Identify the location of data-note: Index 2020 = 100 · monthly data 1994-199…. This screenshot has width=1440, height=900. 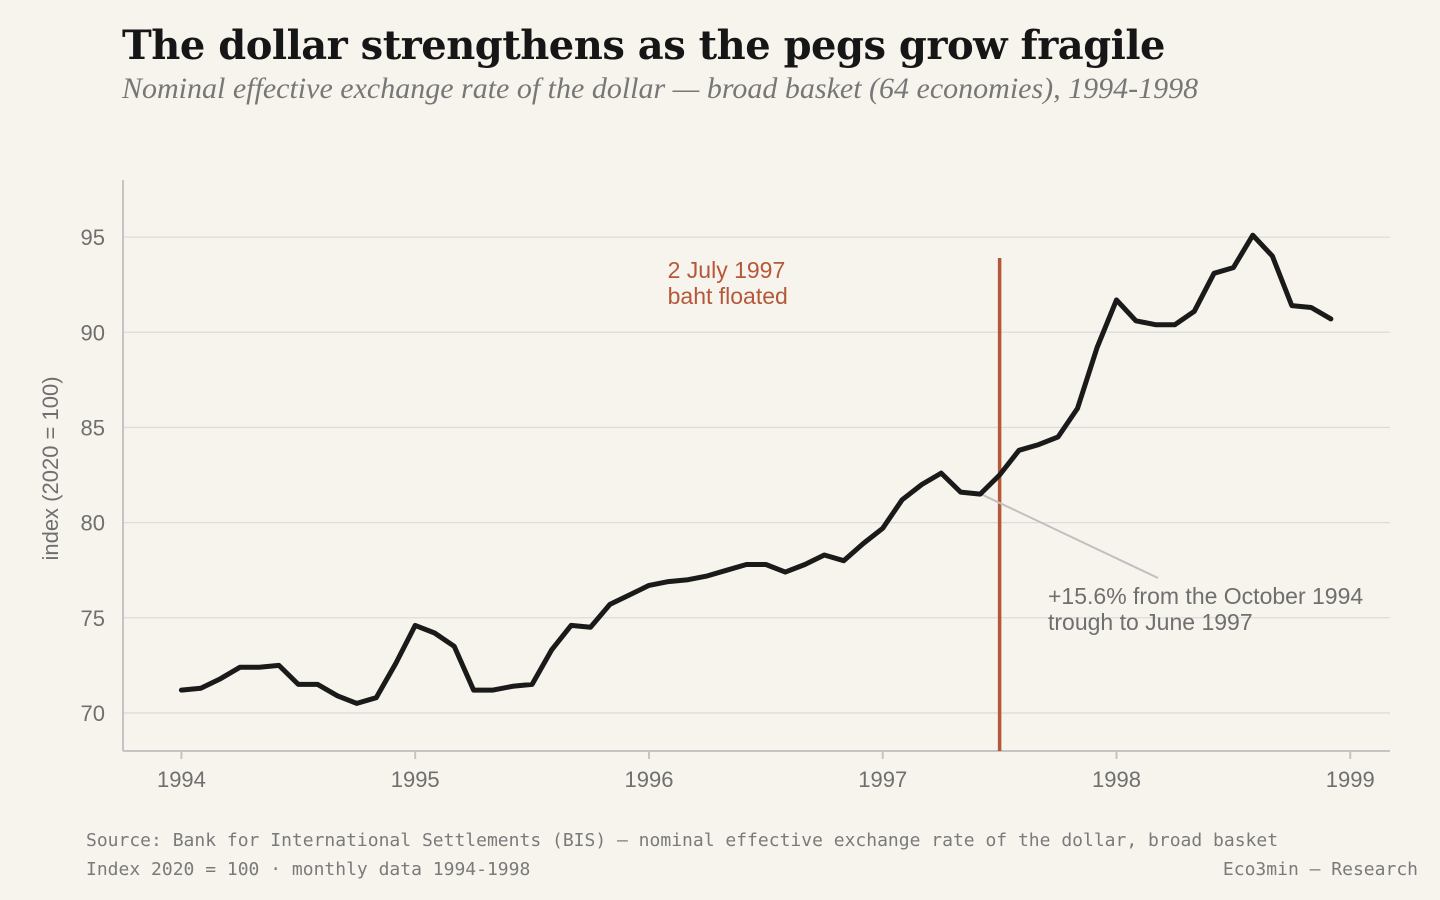
(308, 869).